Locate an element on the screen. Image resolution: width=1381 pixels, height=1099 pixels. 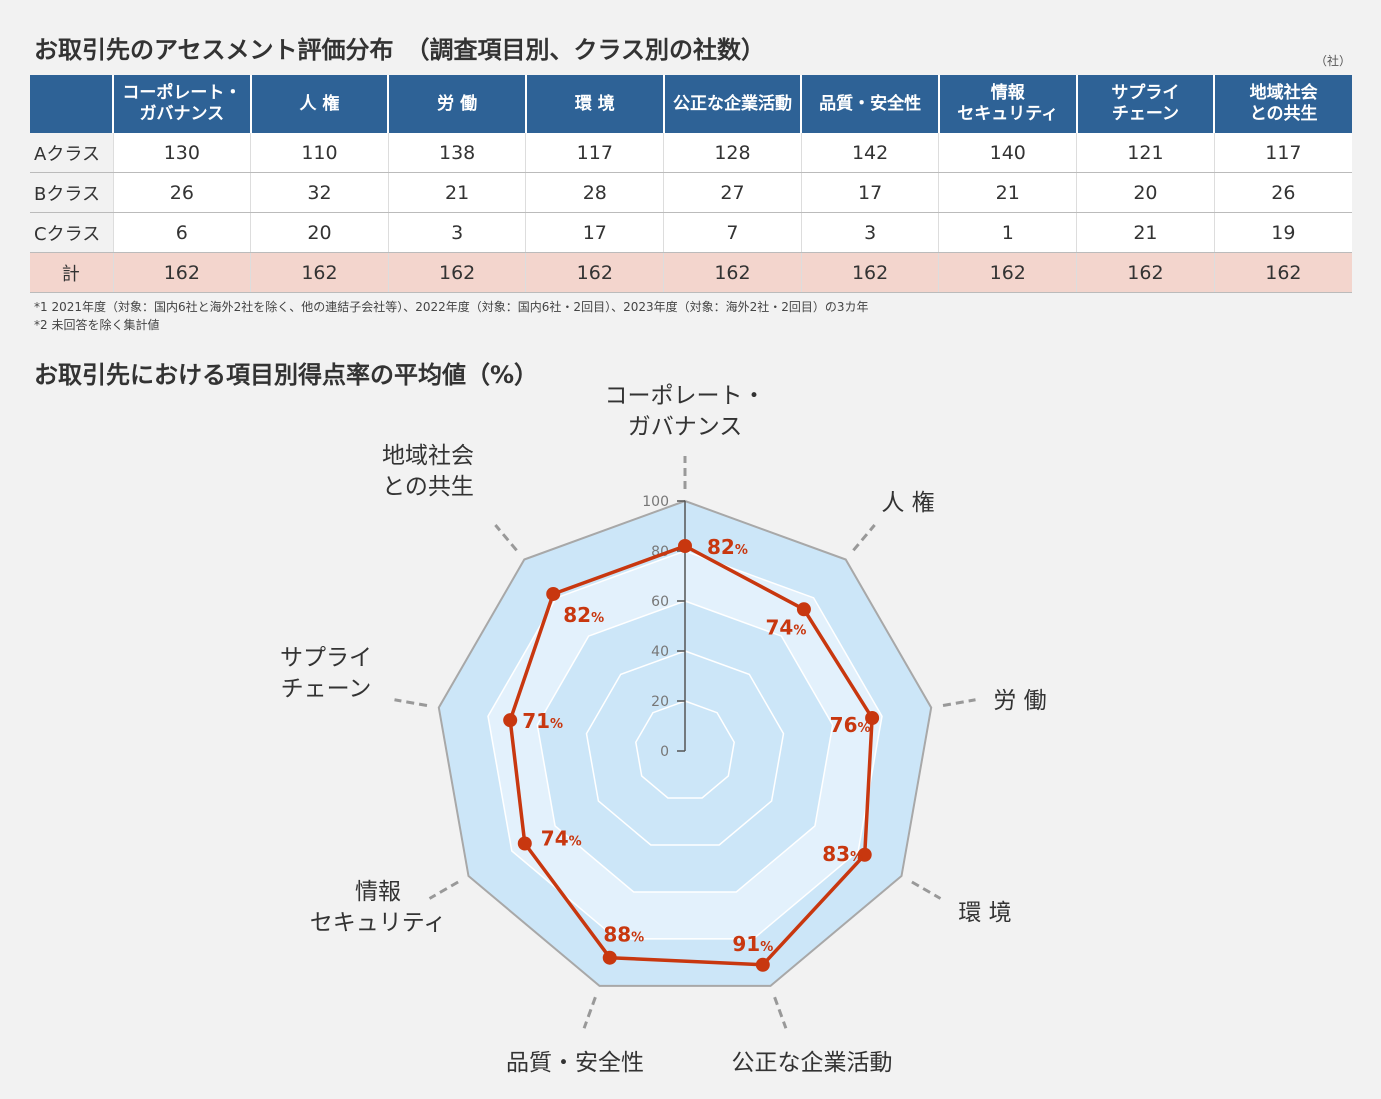
table-cell: 7 is located at coordinates (732, 232).